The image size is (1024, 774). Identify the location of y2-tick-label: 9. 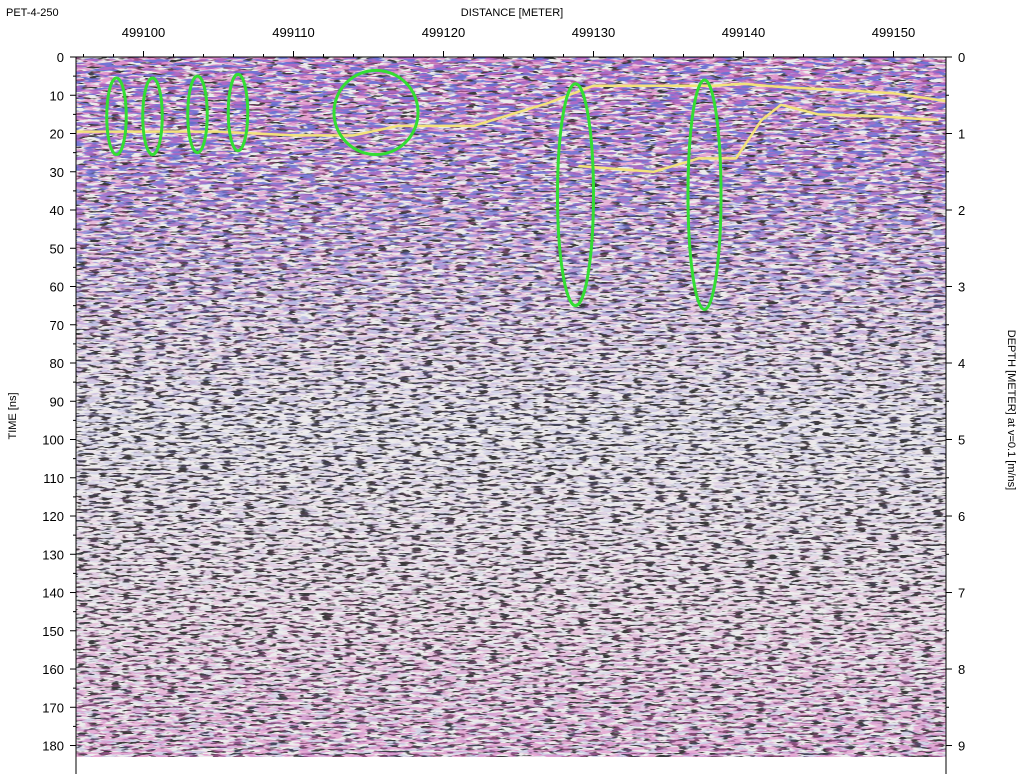
(961, 746).